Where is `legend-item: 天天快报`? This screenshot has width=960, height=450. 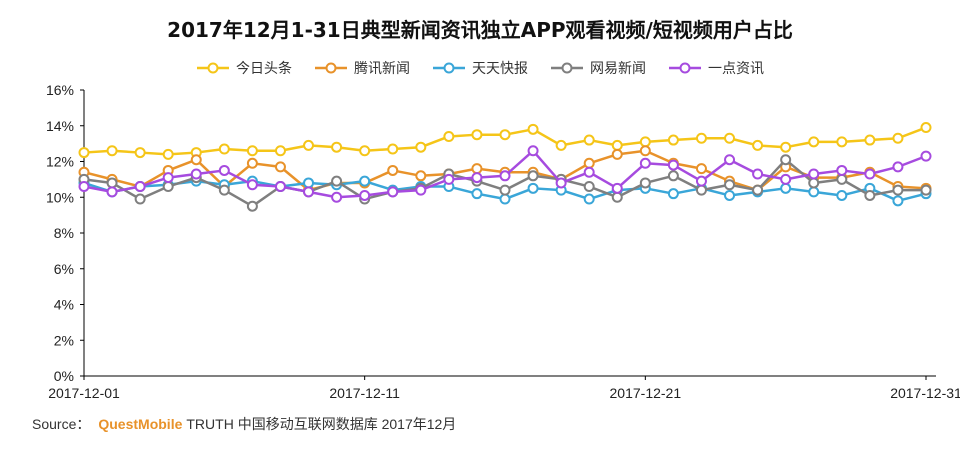 legend-item: 天天快报 is located at coordinates (480, 68).